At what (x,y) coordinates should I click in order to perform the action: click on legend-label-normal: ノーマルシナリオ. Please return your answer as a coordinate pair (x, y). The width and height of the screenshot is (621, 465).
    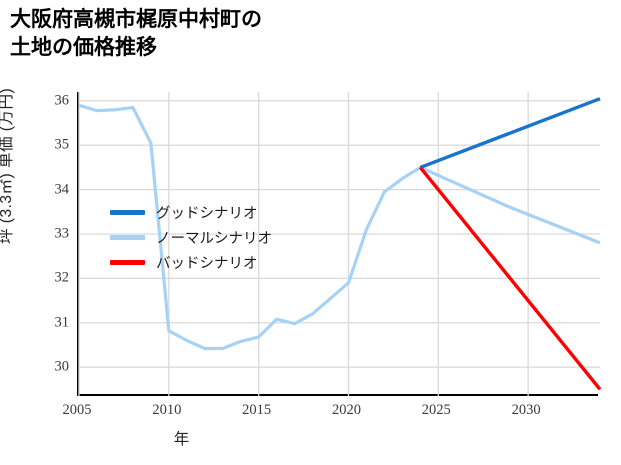
    Looking at the image, I should click on (214, 239).